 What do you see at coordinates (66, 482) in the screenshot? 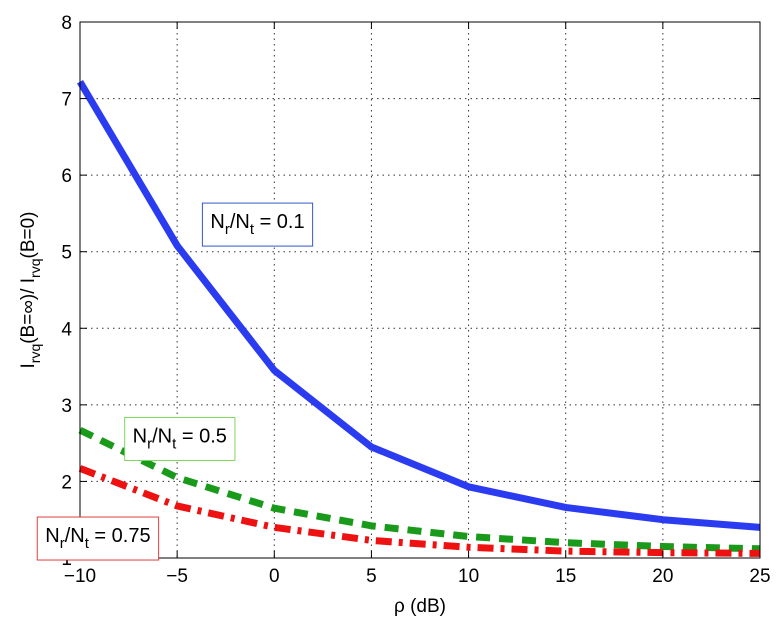
I see `y-tick-label: 2` at bounding box center [66, 482].